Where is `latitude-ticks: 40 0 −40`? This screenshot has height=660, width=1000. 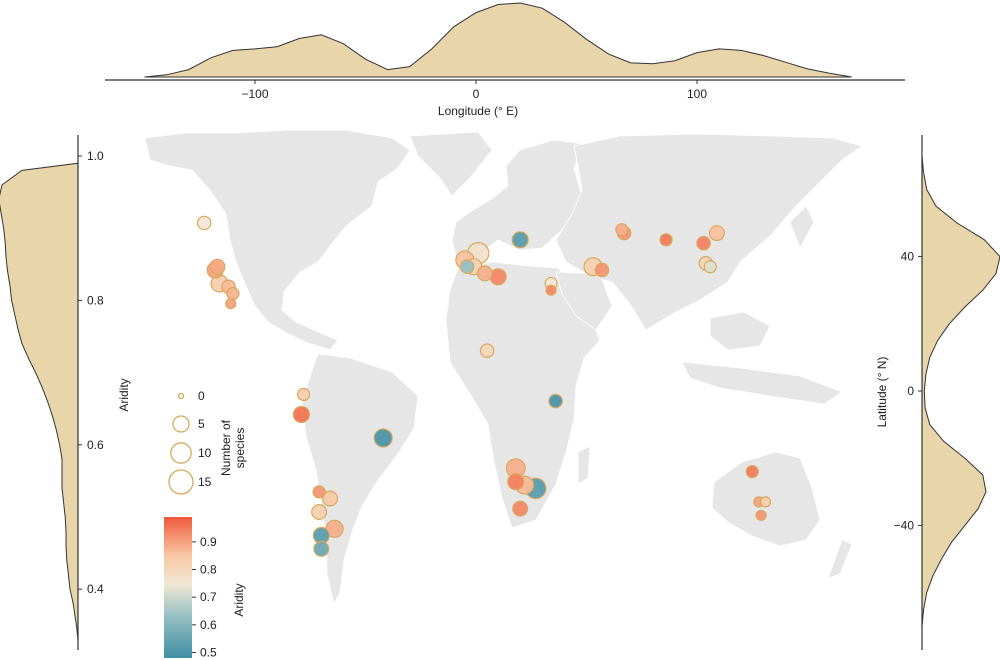 latitude-ticks: 40 0 −40 is located at coordinates (908, 391).